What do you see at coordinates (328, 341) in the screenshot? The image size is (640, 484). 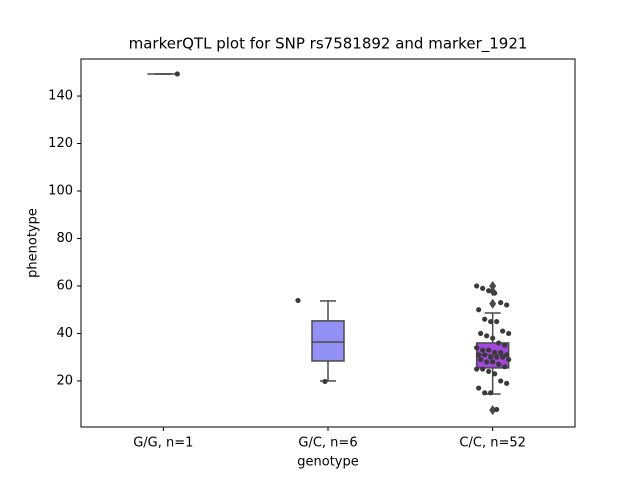 I see `box` at bounding box center [328, 341].